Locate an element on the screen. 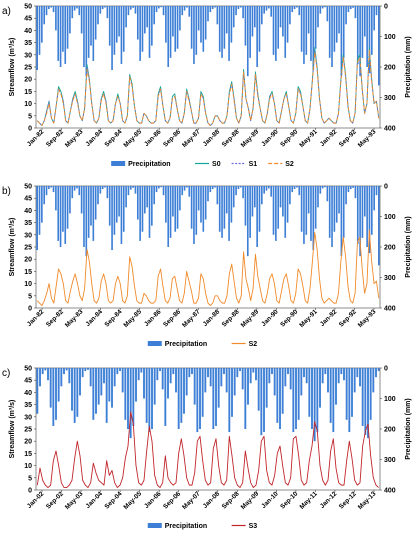  y-tick-label: 0 is located at coordinates (30, 309).